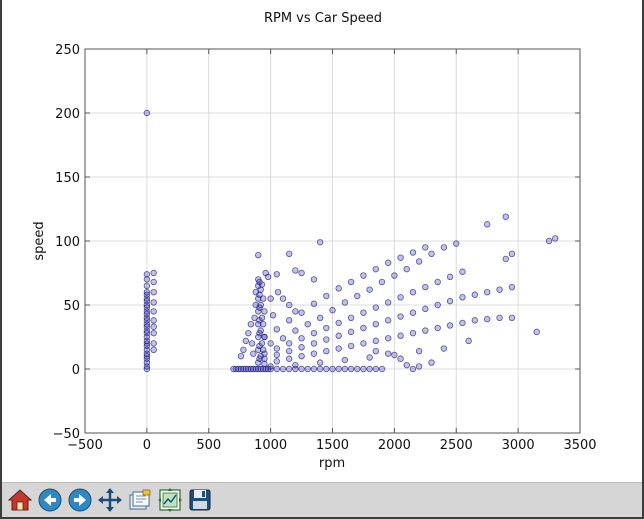 The width and height of the screenshot is (644, 519). Describe the element at coordinates (323, 18) in the screenshot. I see `chart-title: RPM vs Car Speed` at that location.